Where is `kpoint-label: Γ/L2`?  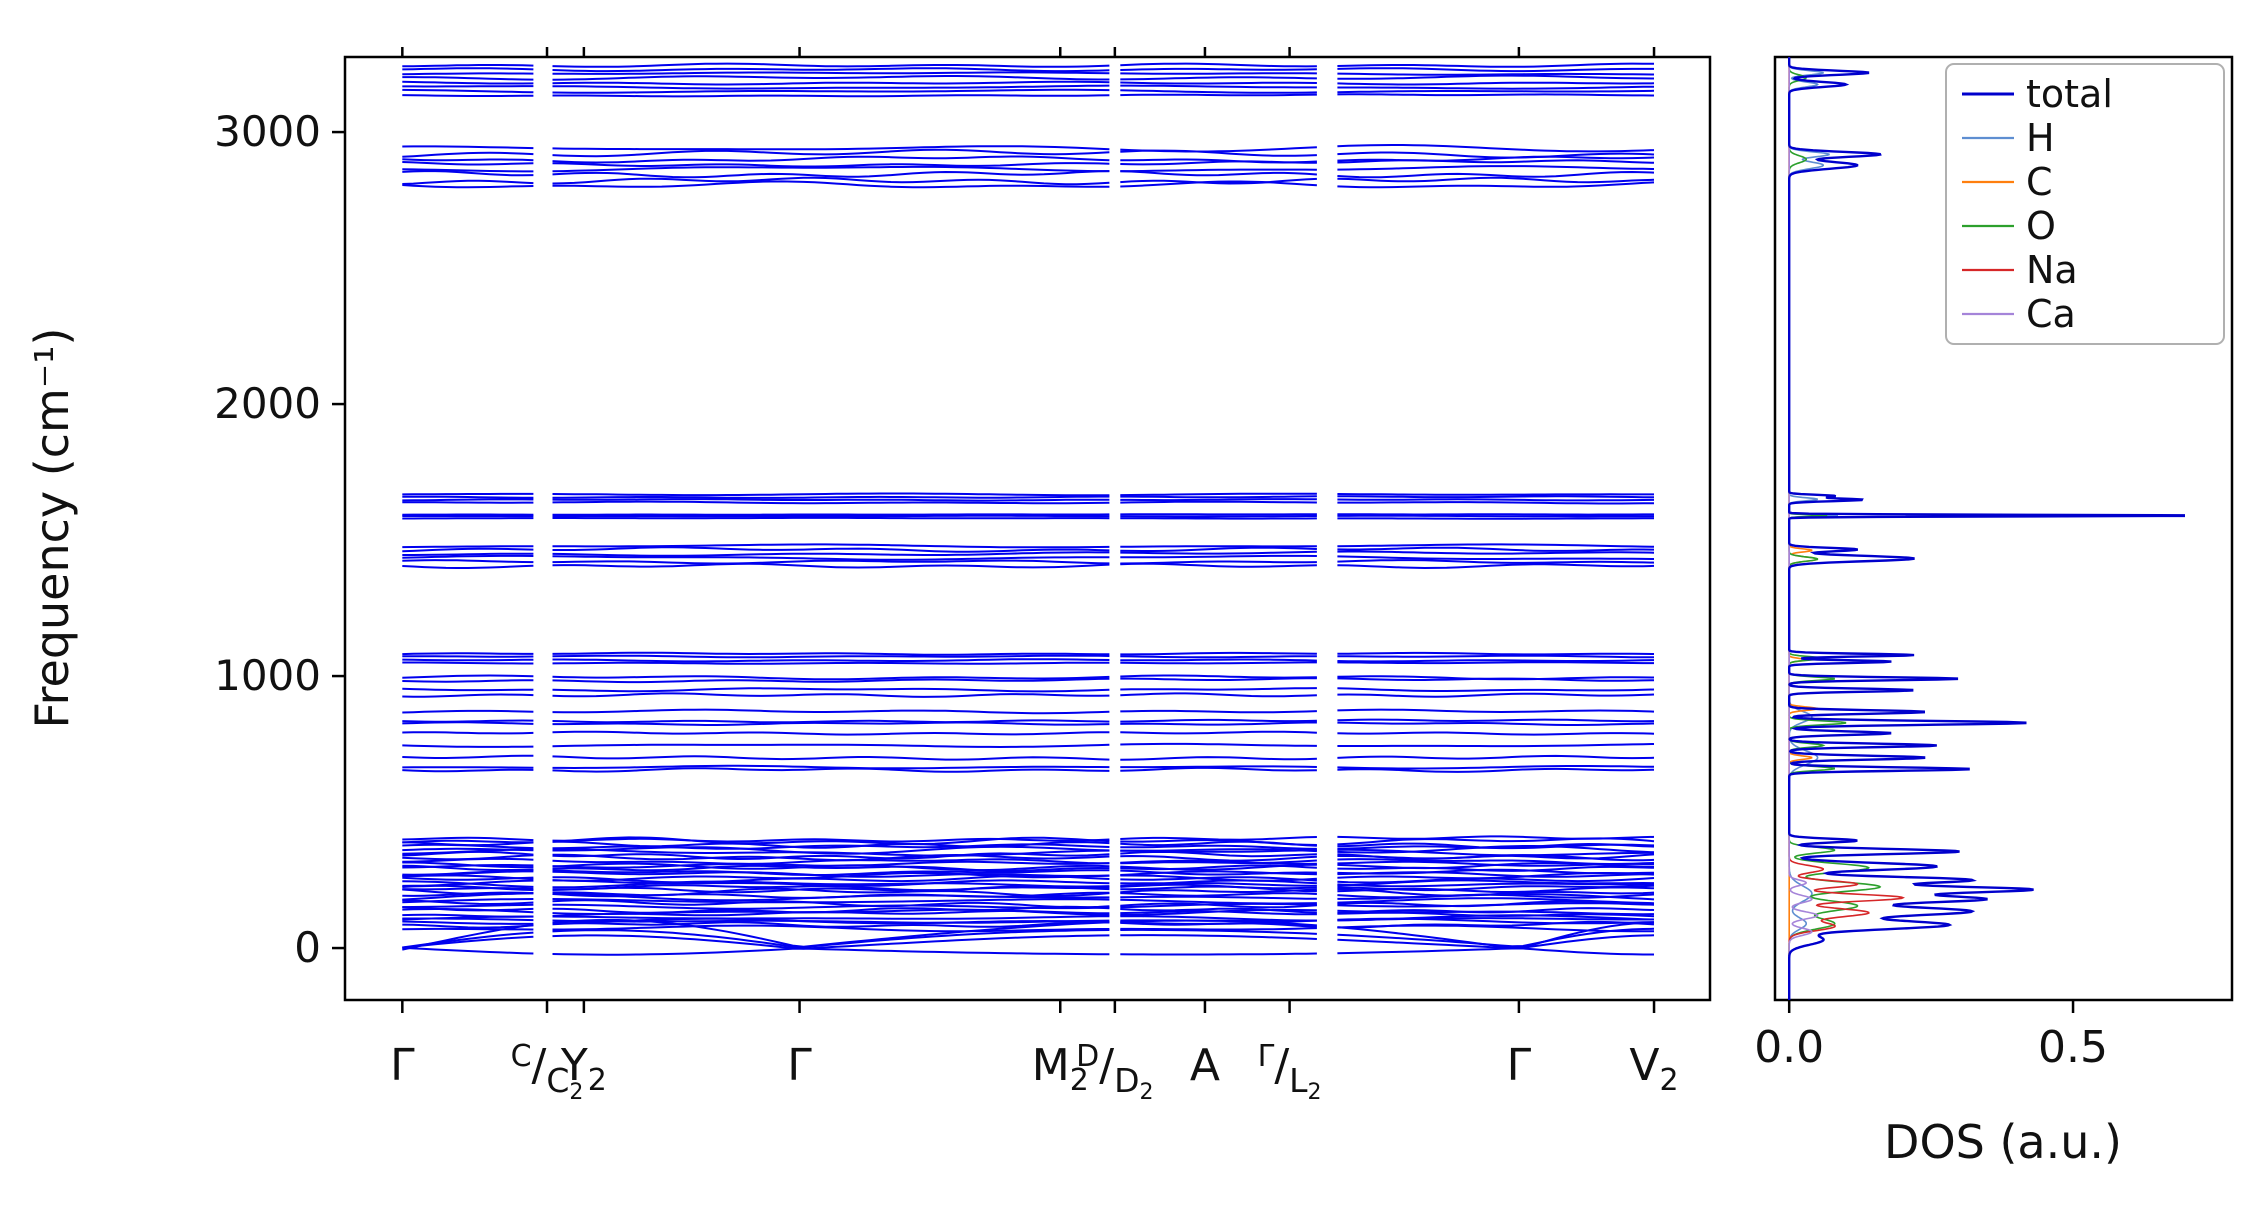
kpoint-label: Γ/L2 is located at coordinates (1290, 1072).